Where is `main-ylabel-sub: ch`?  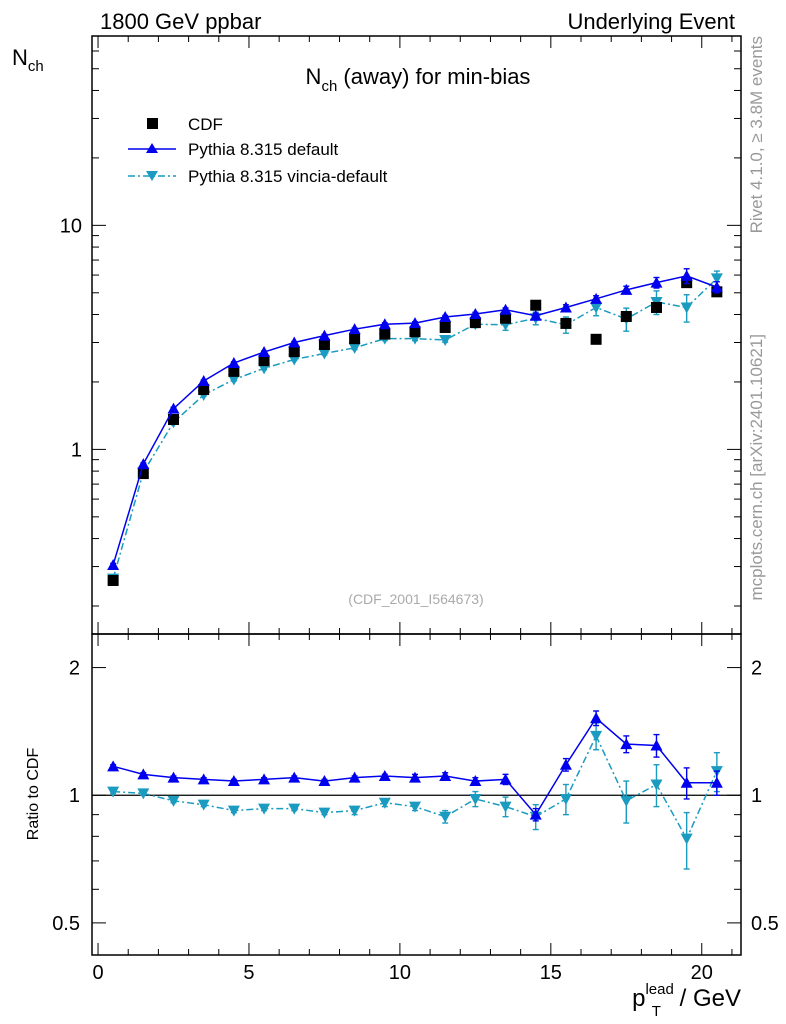
main-ylabel-sub: ch is located at coordinates (36, 66).